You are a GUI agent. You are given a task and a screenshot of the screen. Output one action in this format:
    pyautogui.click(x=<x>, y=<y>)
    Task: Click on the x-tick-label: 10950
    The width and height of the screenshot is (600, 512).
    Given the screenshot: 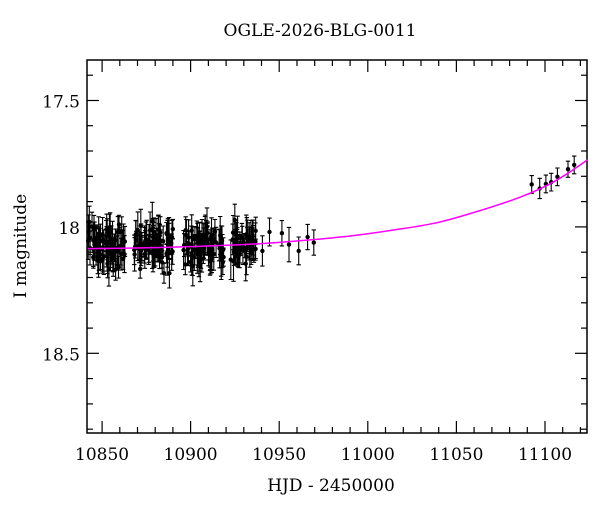 What is the action you would take?
    pyautogui.click(x=279, y=455)
    